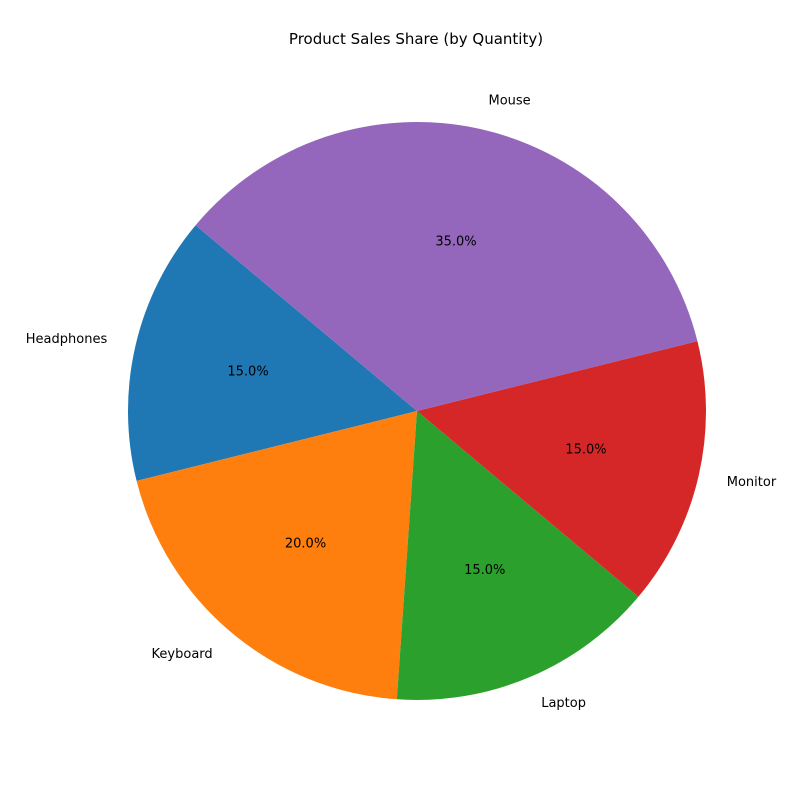 Image resolution: width=800 pixels, height=800 pixels. Describe the element at coordinates (247, 371) in the screenshot. I see `percent-label-headphones: 15.0%` at that location.